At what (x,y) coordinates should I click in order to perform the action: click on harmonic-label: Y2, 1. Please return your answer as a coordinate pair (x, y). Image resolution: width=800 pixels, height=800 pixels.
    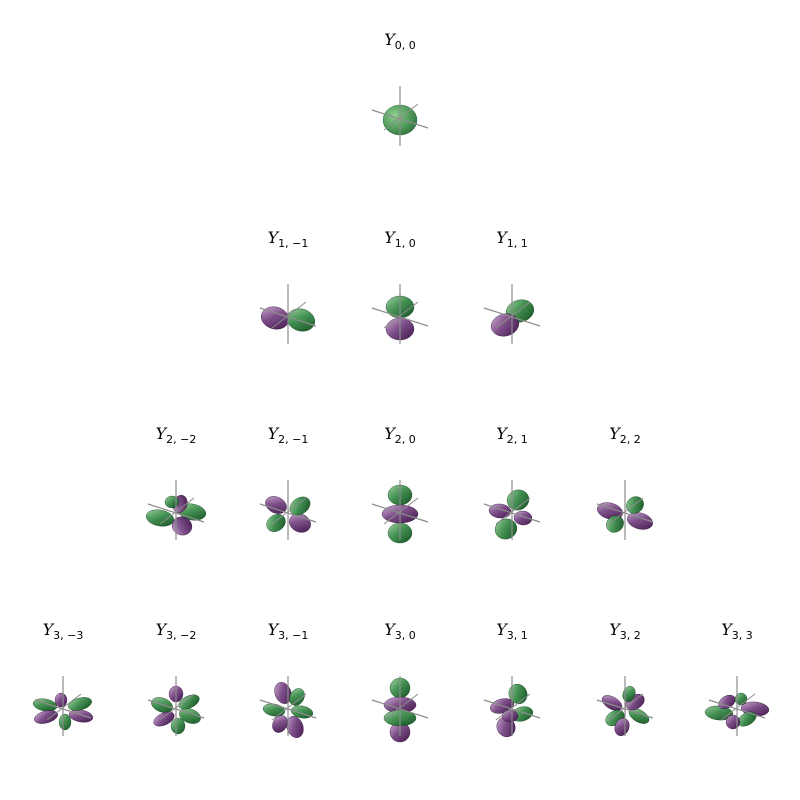
    Looking at the image, I should click on (512, 435).